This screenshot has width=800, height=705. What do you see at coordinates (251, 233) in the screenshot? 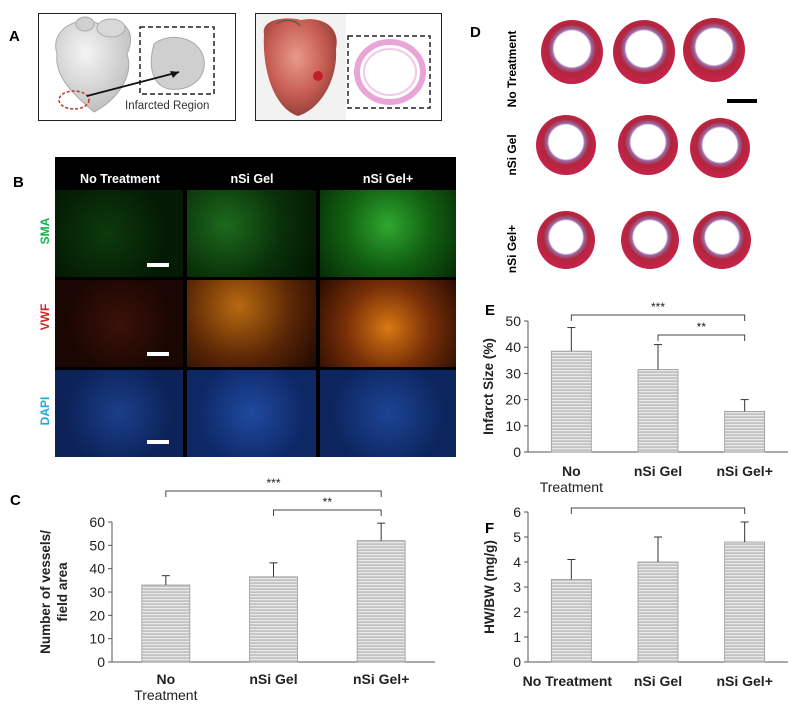
I see `micrograph-sma-nsi-gel` at bounding box center [251, 233].